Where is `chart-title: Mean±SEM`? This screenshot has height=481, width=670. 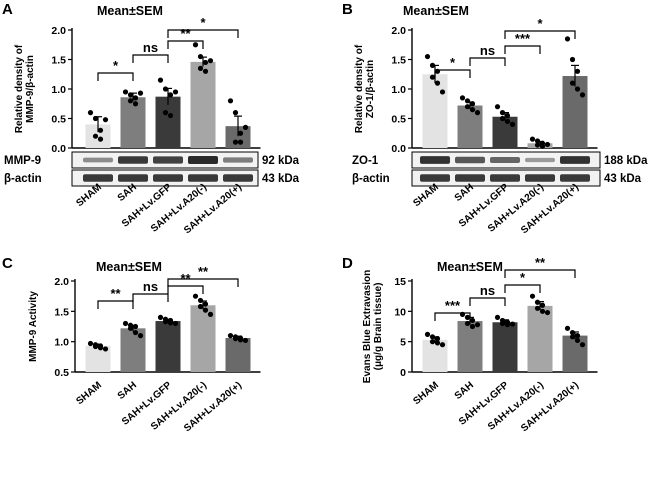 chart-title: Mean±SEM is located at coordinates (130, 11).